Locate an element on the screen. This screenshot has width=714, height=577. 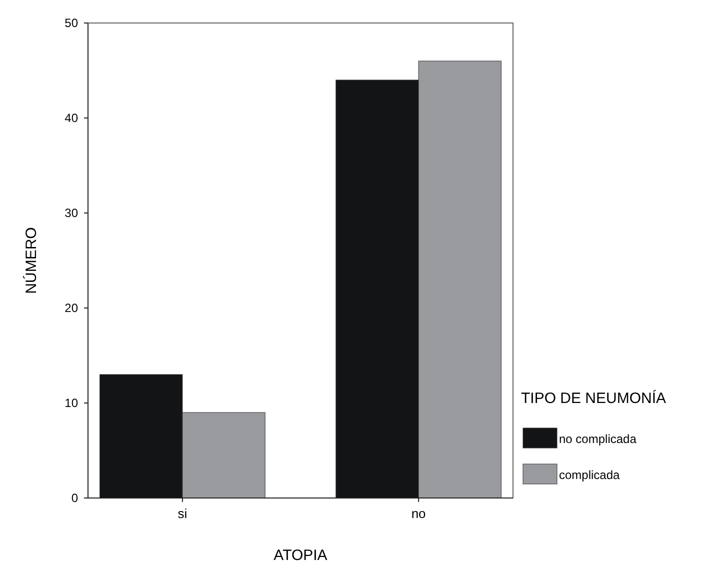
y-tick-label: 30 is located at coordinates (71, 213).